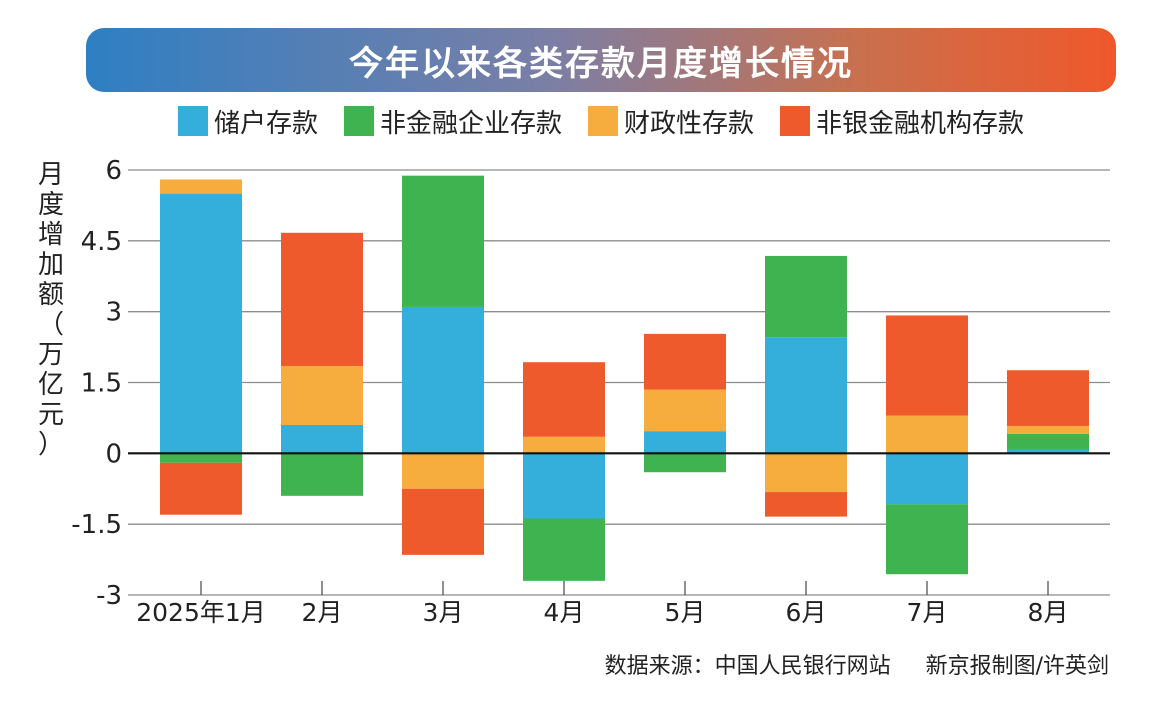  I want to click on y-axis-label-char: 亿, so click(50, 385).